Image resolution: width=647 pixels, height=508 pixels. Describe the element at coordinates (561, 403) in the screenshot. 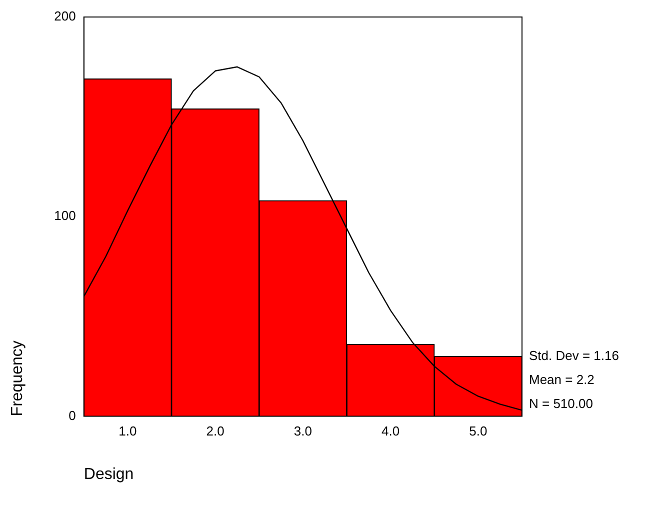

I see `text: N = 510.00` at that location.